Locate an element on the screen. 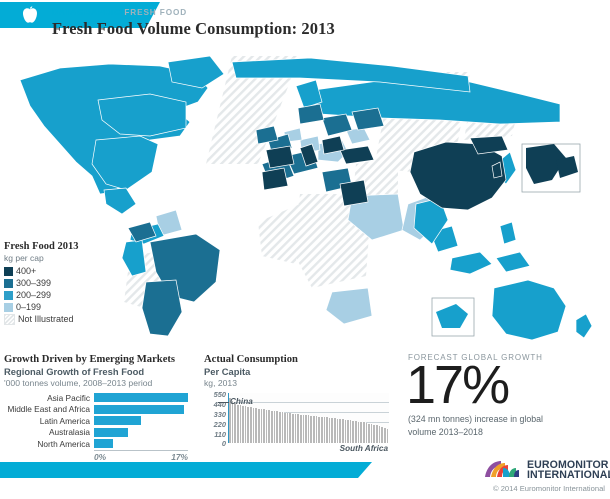  growth-bar-australasia is located at coordinates (111, 432).